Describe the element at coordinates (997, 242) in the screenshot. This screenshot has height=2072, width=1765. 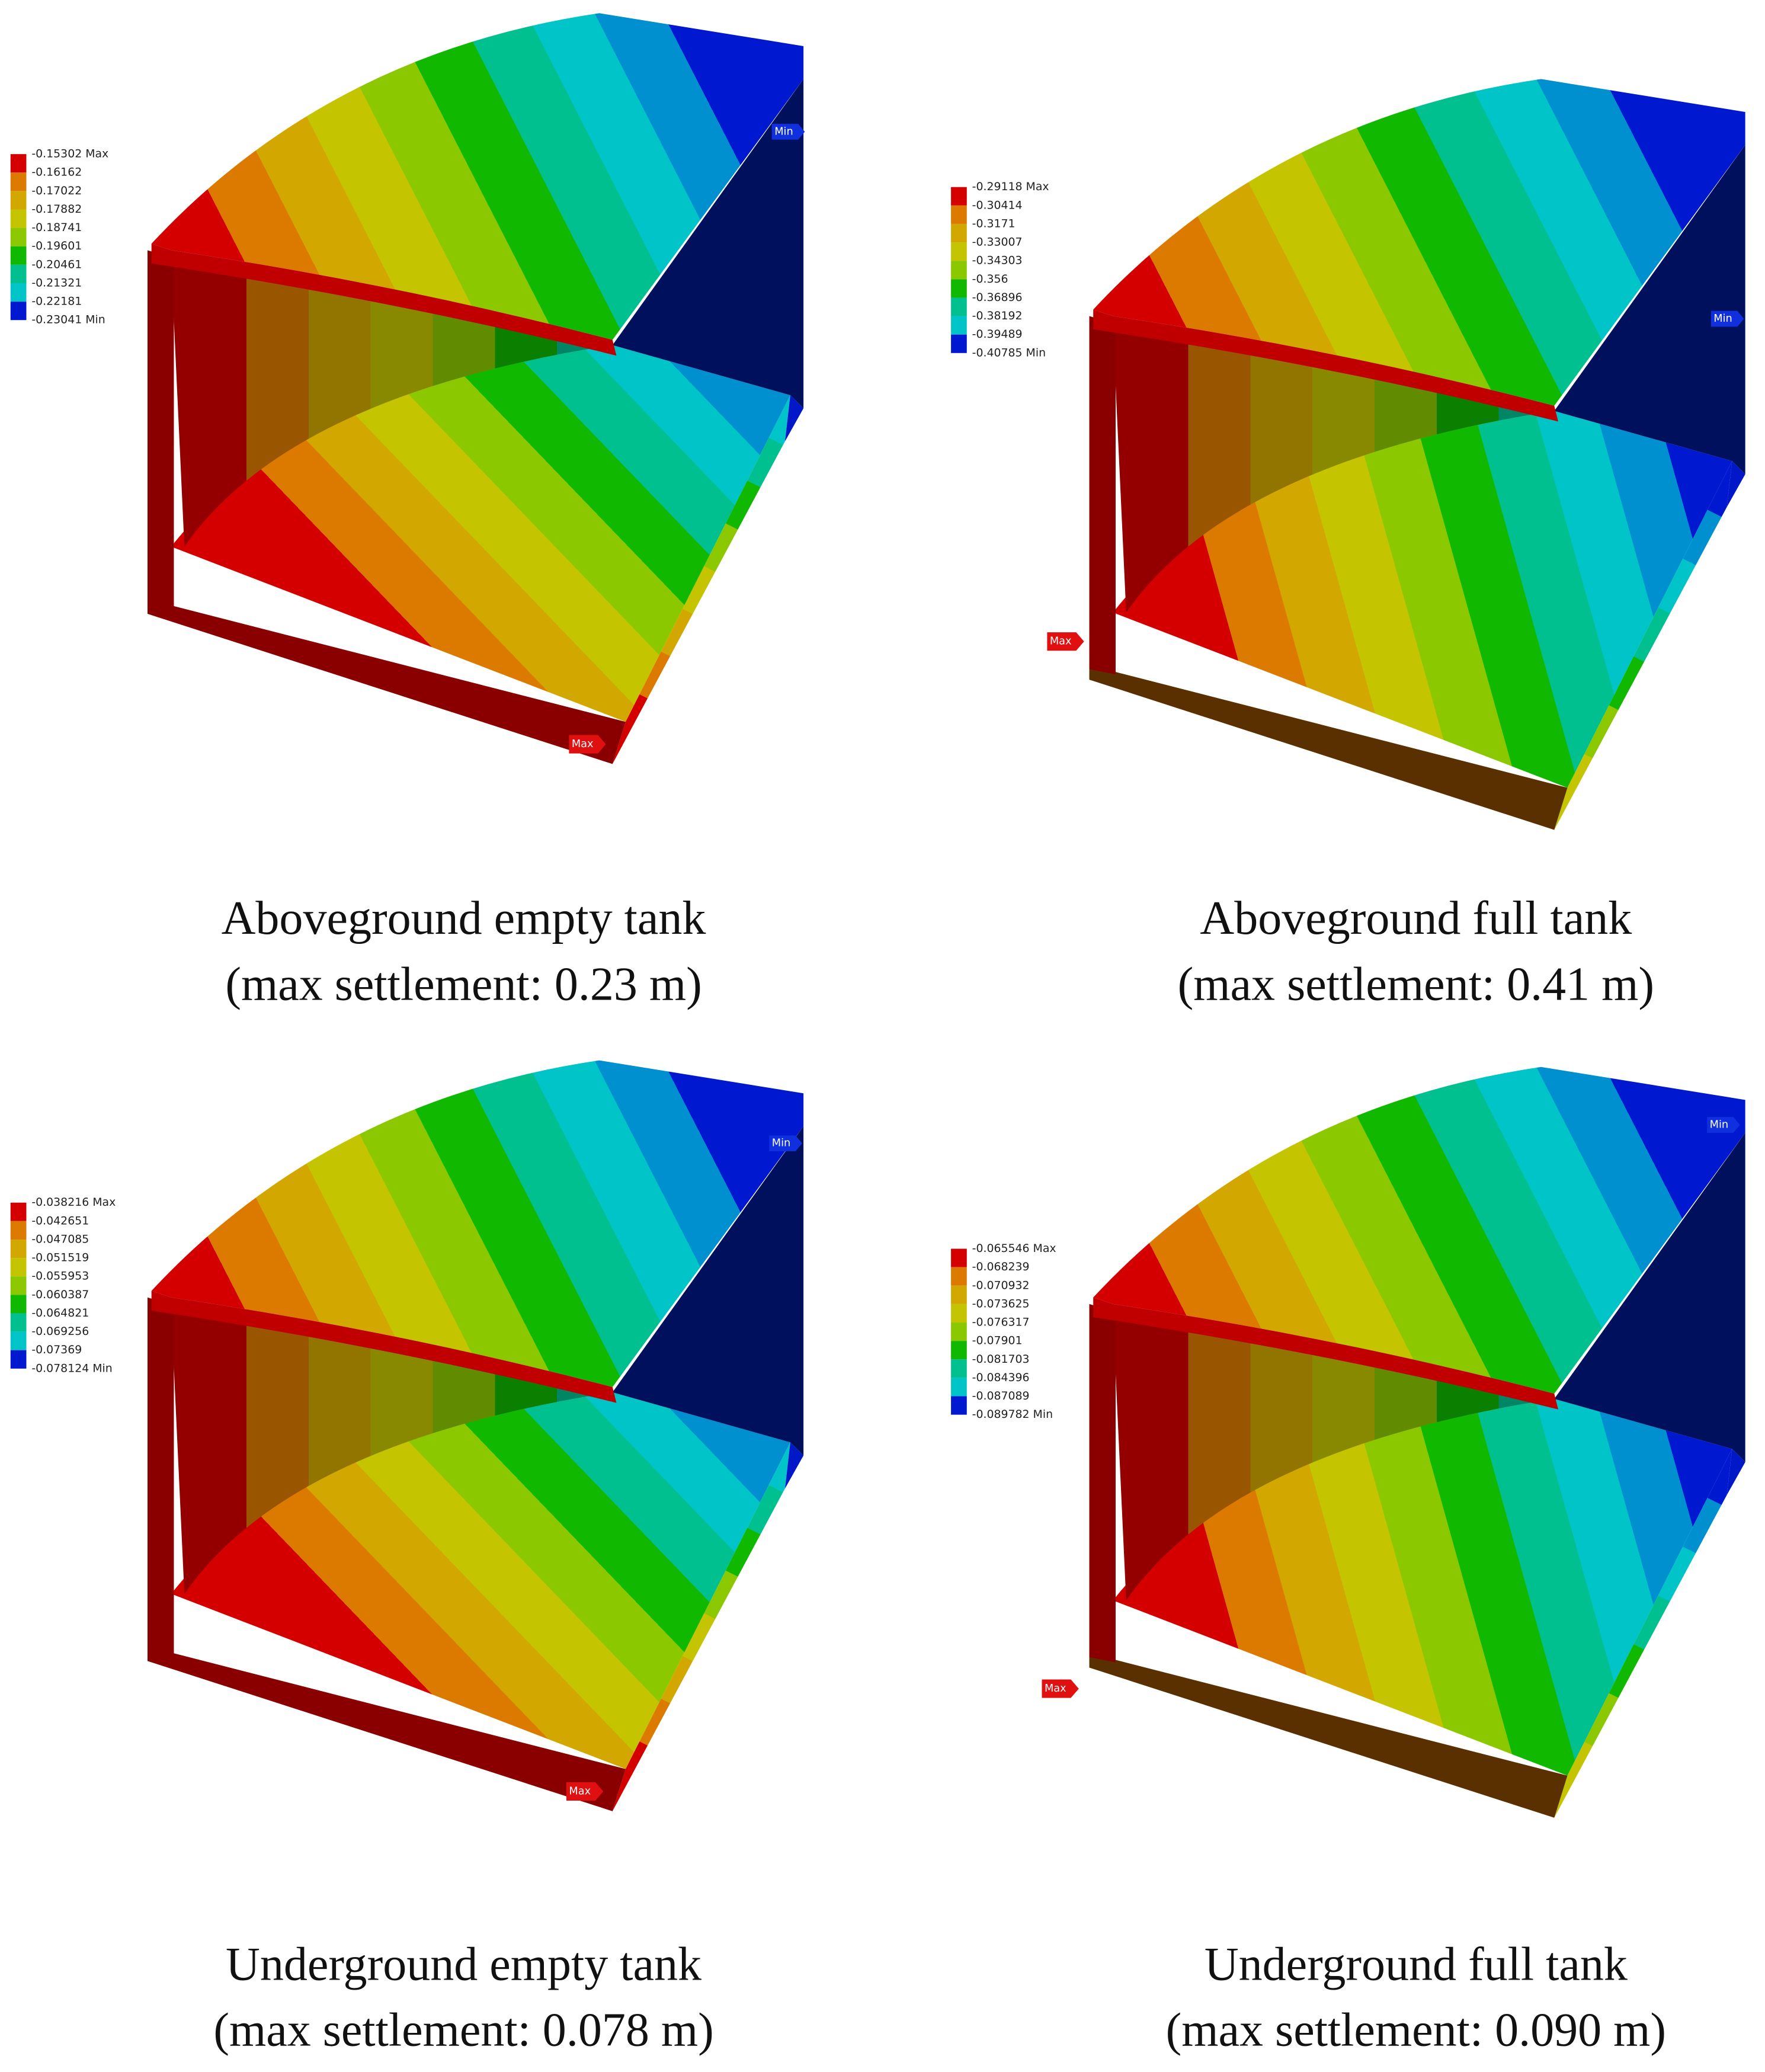
I see `legend-label: -0.33007` at that location.